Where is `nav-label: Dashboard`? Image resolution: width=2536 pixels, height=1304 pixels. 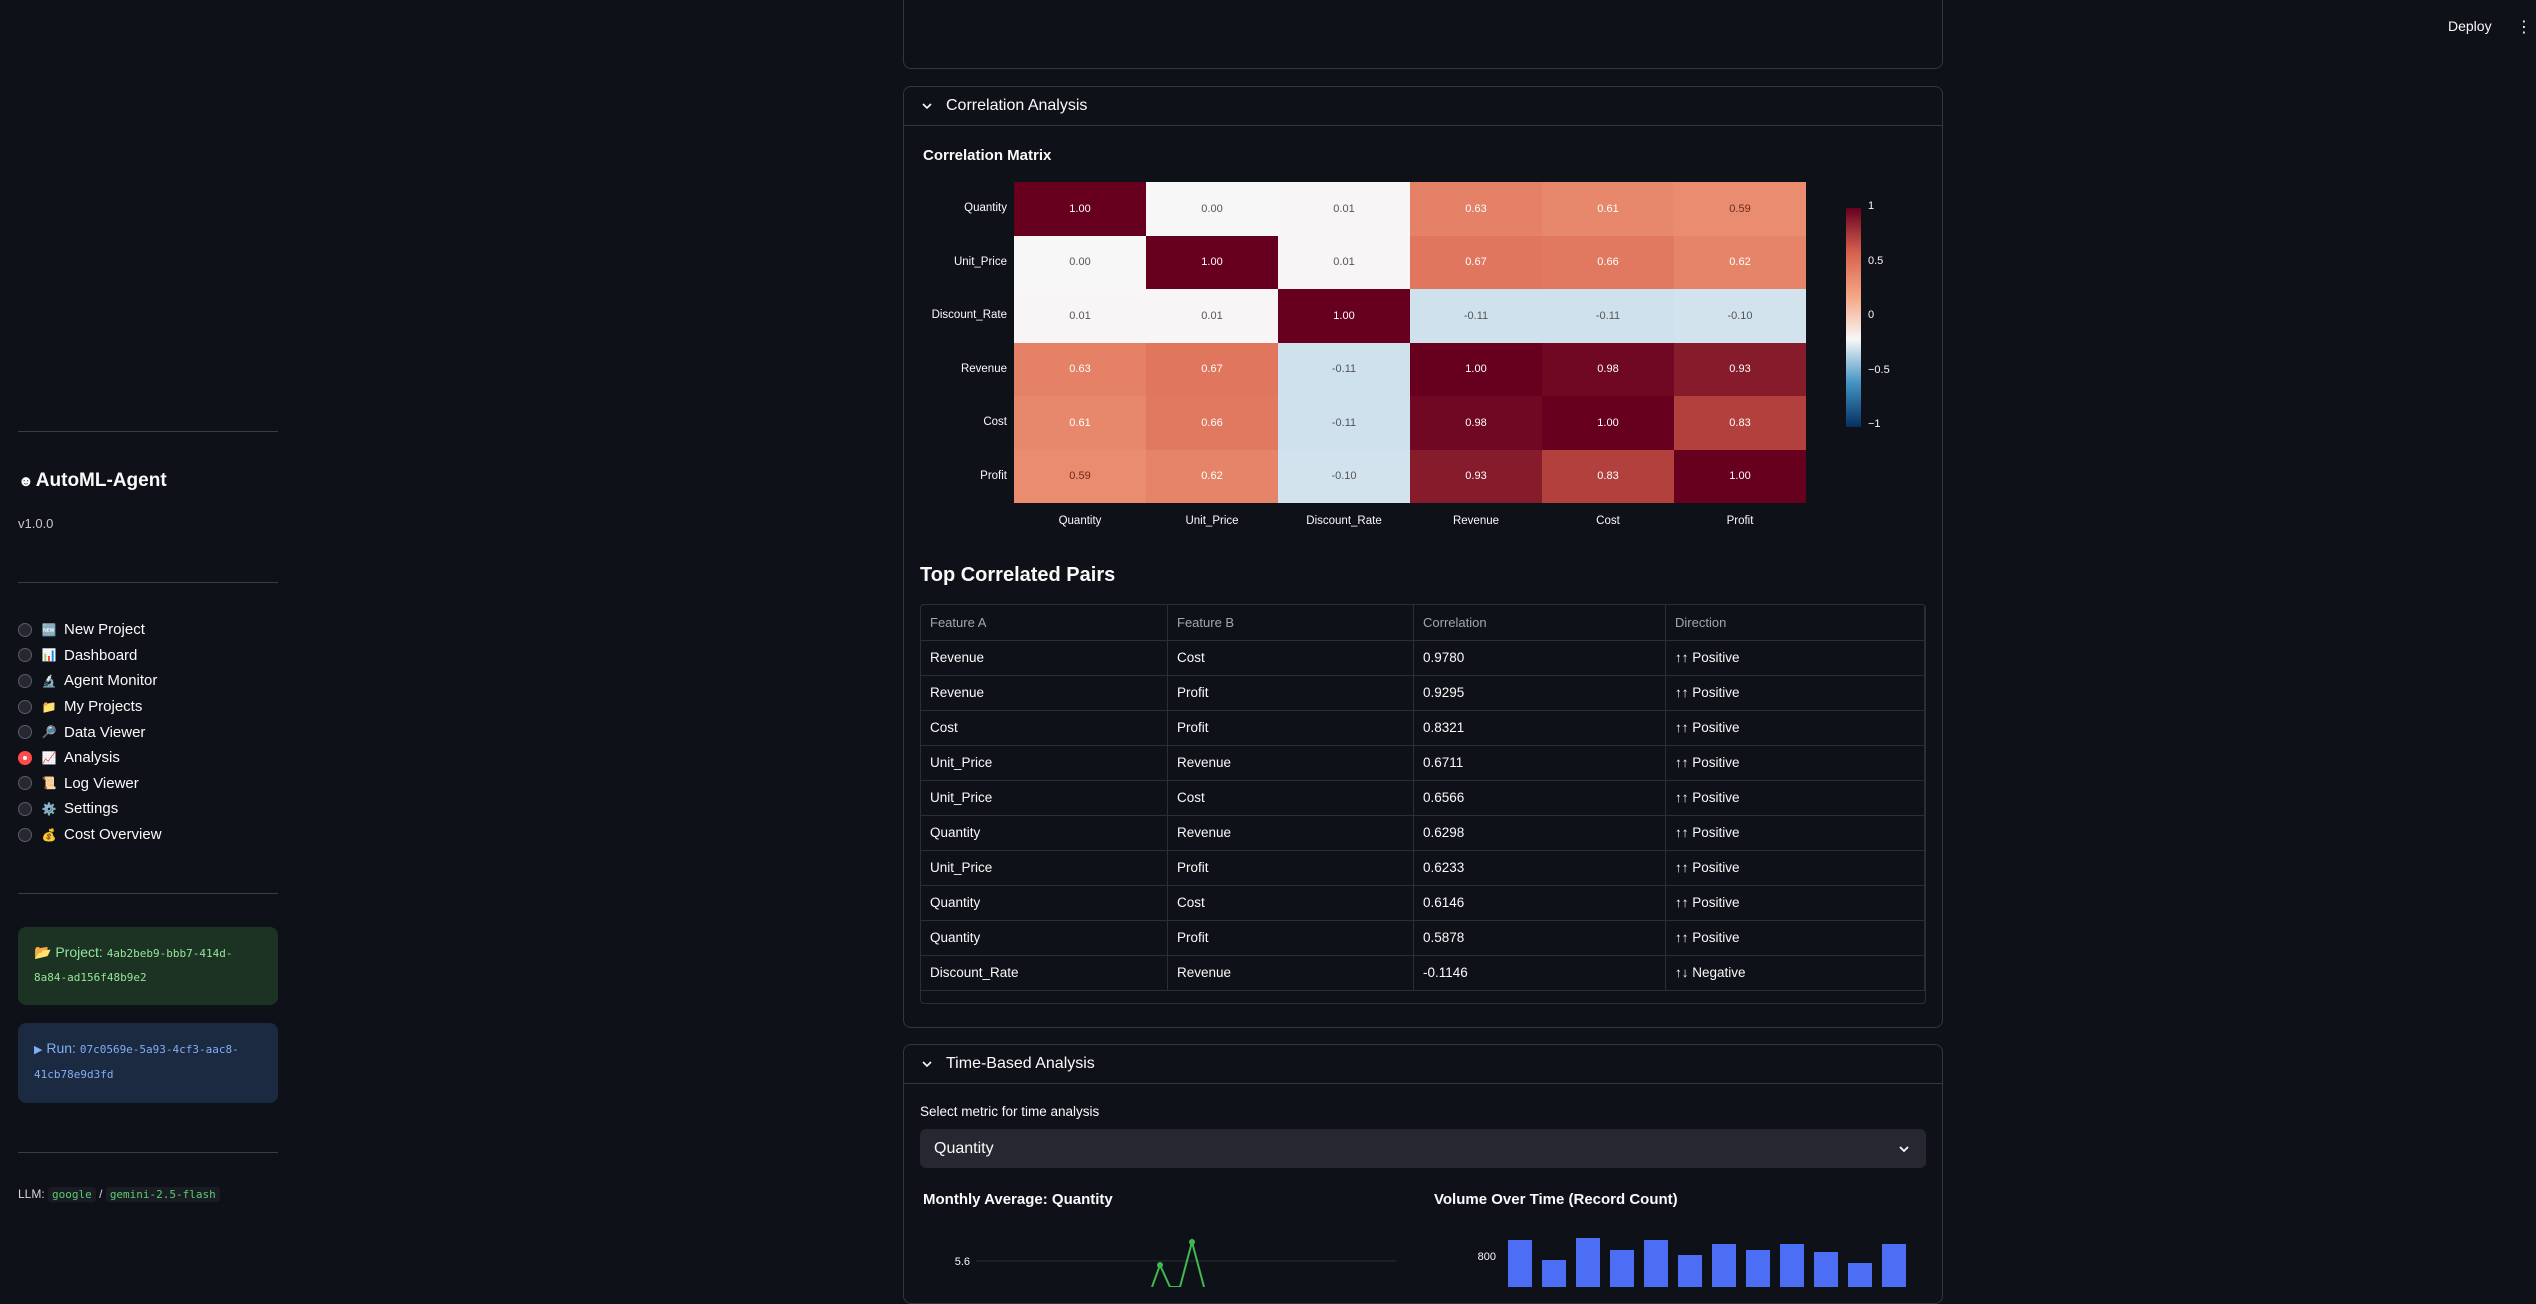
nav-label: Dashboard is located at coordinates (101, 655).